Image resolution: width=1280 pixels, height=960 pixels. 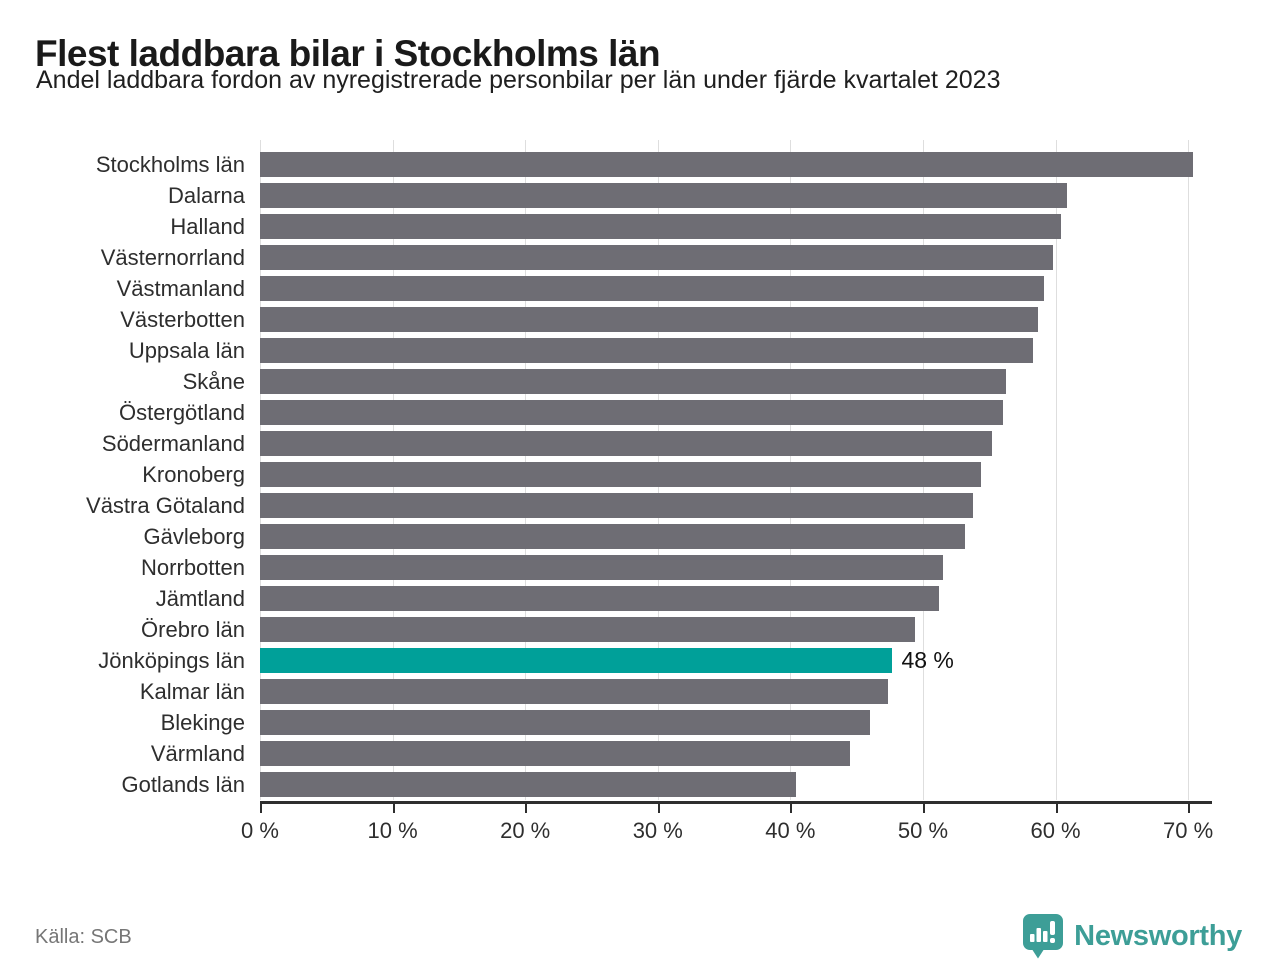 What do you see at coordinates (172, 257) in the screenshot?
I see `category-label: Västernorrland` at bounding box center [172, 257].